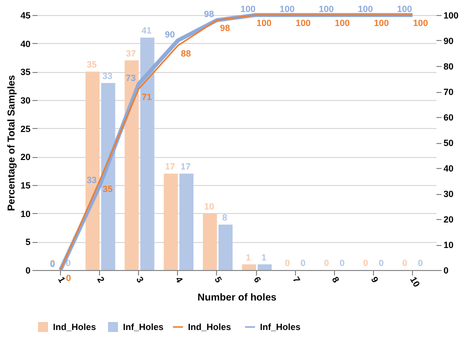 Image resolution: width=464 pixels, height=337 pixels. What do you see at coordinates (449, 194) in the screenshot?
I see `y2-tick-label: 30` at bounding box center [449, 194].